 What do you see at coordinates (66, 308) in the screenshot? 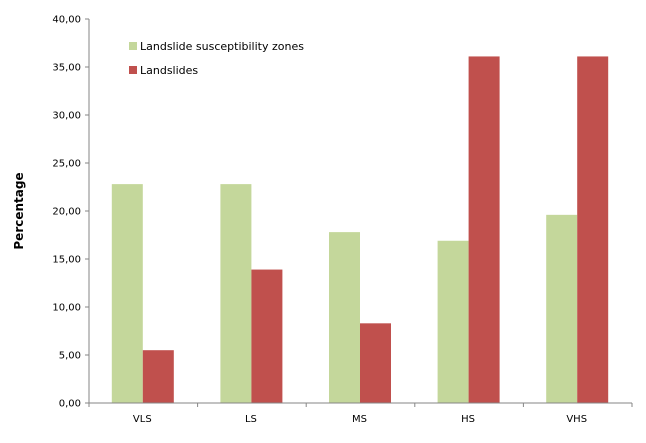
I see `y-tick-label: 10,00` at bounding box center [66, 308].